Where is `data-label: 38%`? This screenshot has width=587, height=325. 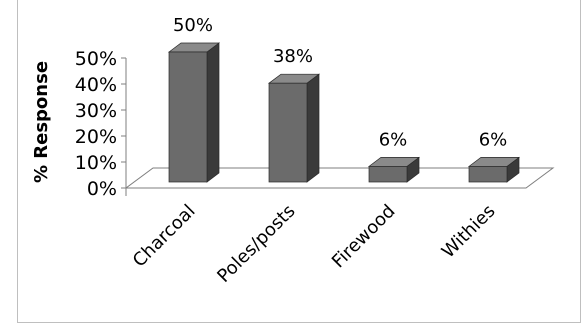 data-label: 38% is located at coordinates (293, 56).